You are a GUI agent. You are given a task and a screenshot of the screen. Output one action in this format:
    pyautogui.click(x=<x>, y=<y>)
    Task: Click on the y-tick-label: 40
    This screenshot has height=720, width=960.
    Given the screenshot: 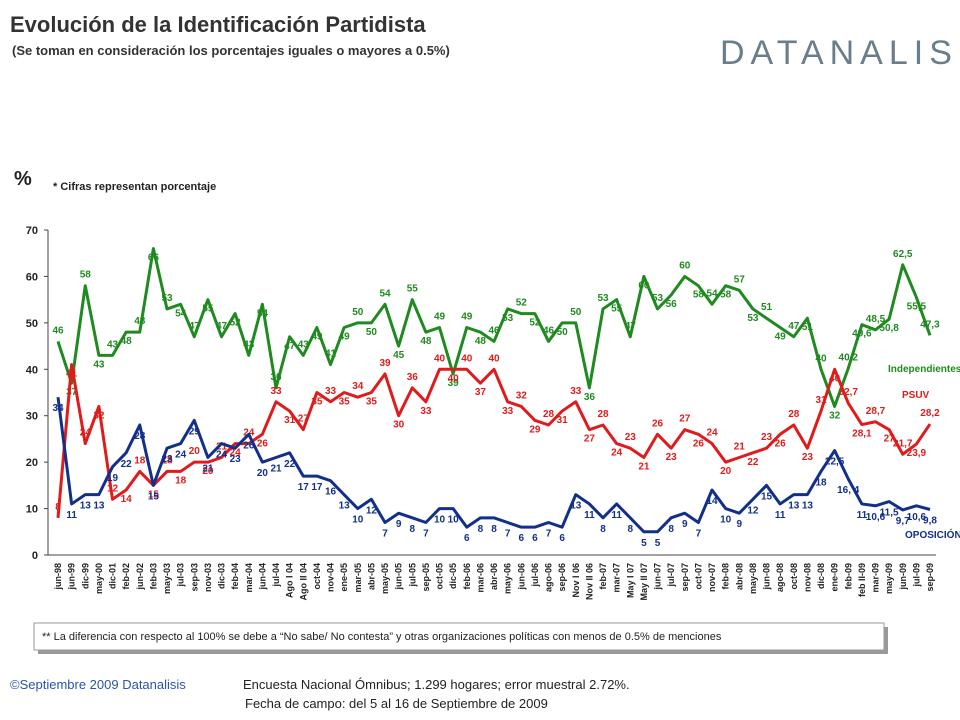 What is the action you would take?
    pyautogui.click(x=32, y=370)
    